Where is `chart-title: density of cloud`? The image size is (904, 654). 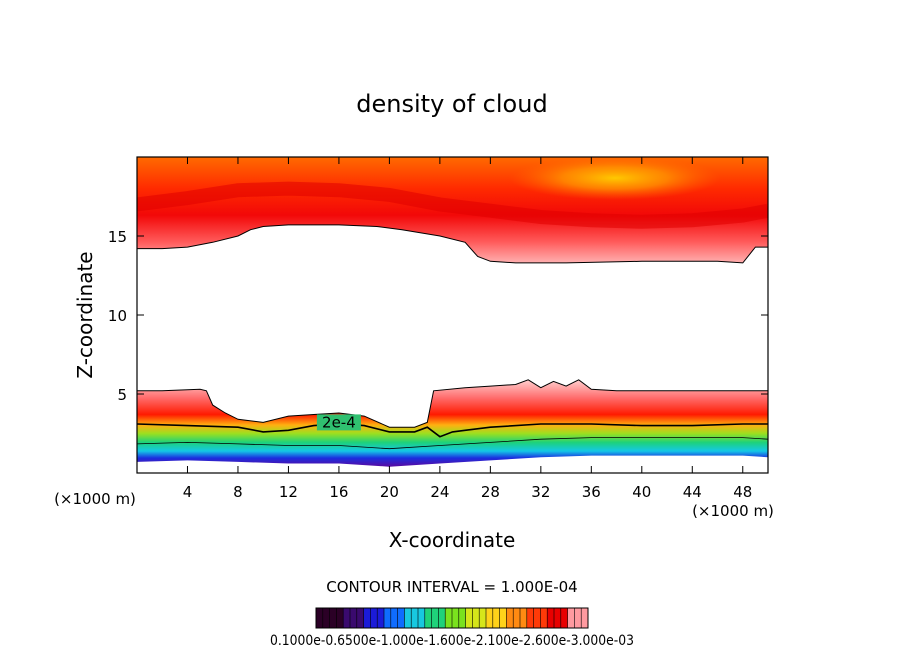
chart-title: density of cloud is located at coordinates (451, 104).